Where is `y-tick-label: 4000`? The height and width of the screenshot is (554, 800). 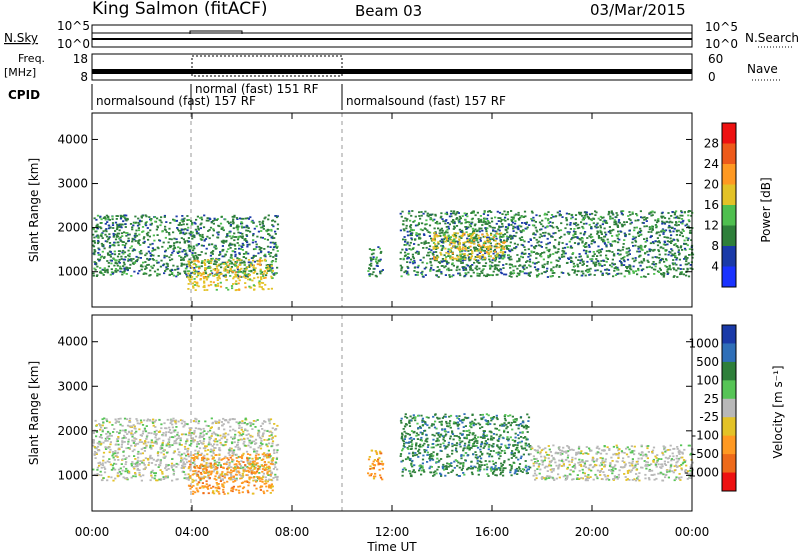 y-tick-label: 4000 is located at coordinates (72, 139).